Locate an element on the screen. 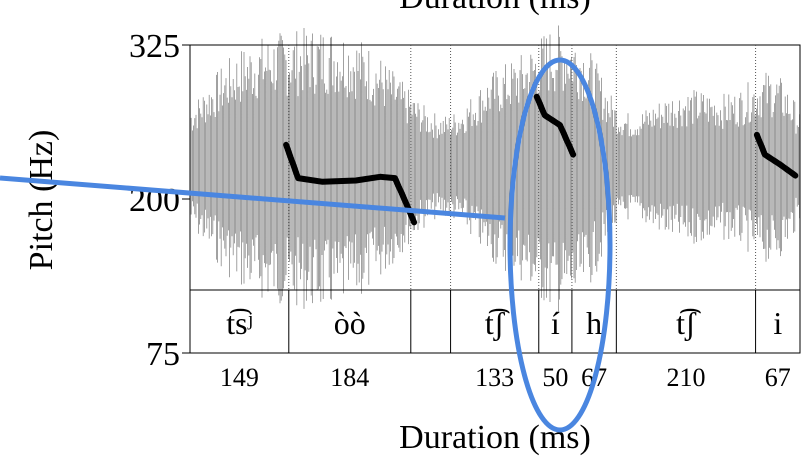 The image size is (805, 471). chart-title: Duration (ms) is located at coordinates (495, 8).